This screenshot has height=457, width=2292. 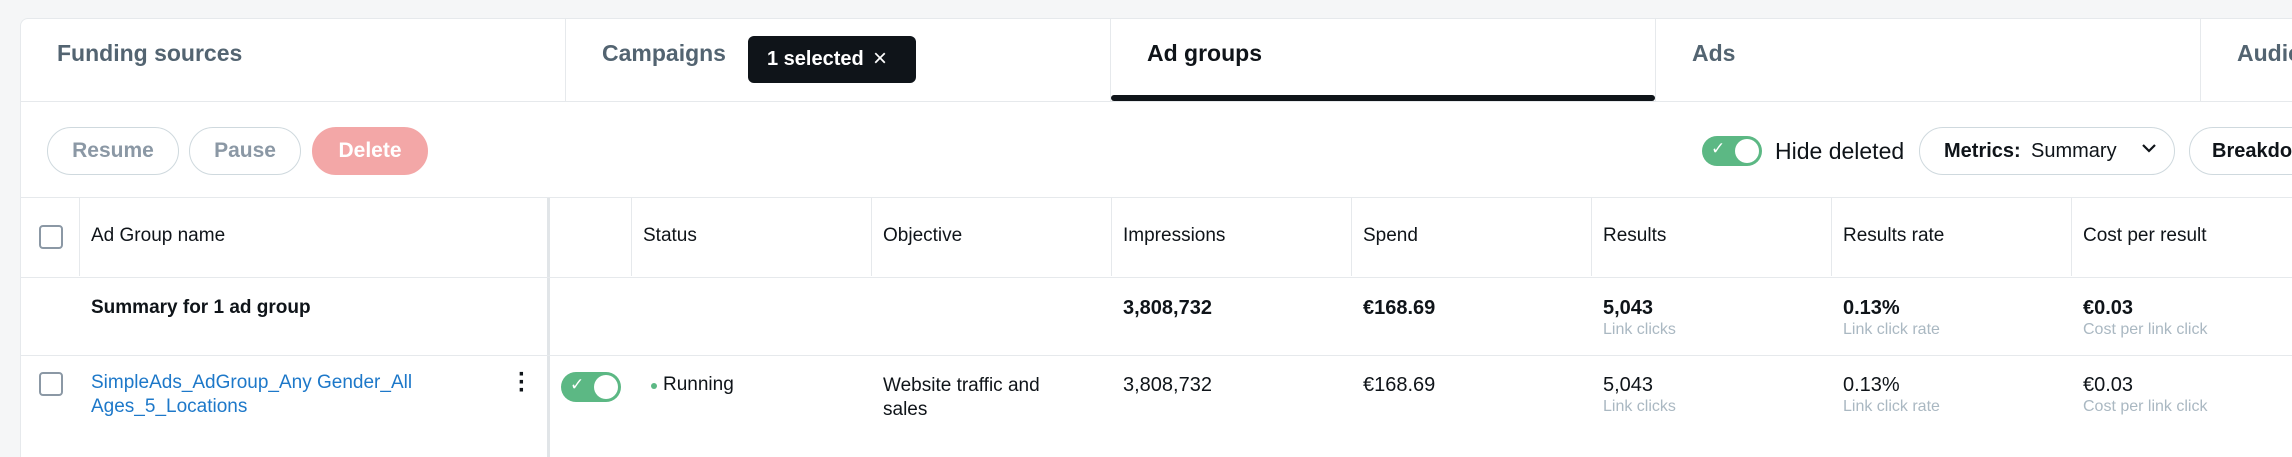 I want to click on tab-funding-sources: Funding sources, so click(x=293, y=60).